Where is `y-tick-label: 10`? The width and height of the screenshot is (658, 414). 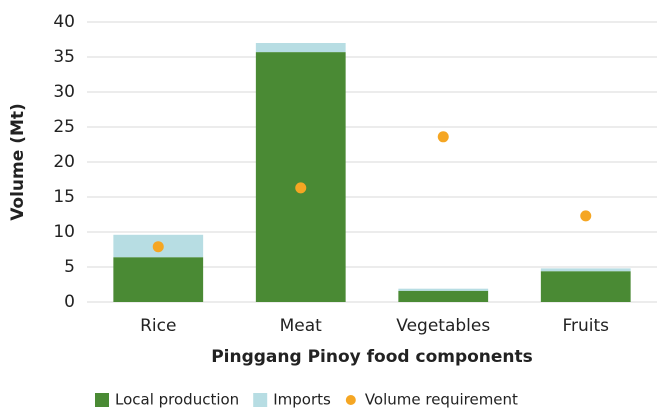 y-tick-label: 10 is located at coordinates (64, 232).